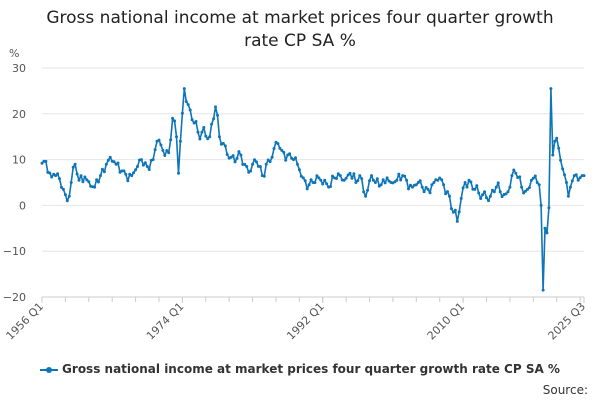 The height and width of the screenshot is (400, 600). What do you see at coordinates (446, 321) in the screenshot?
I see `x-tick-label: 2010 Q1` at bounding box center [446, 321].